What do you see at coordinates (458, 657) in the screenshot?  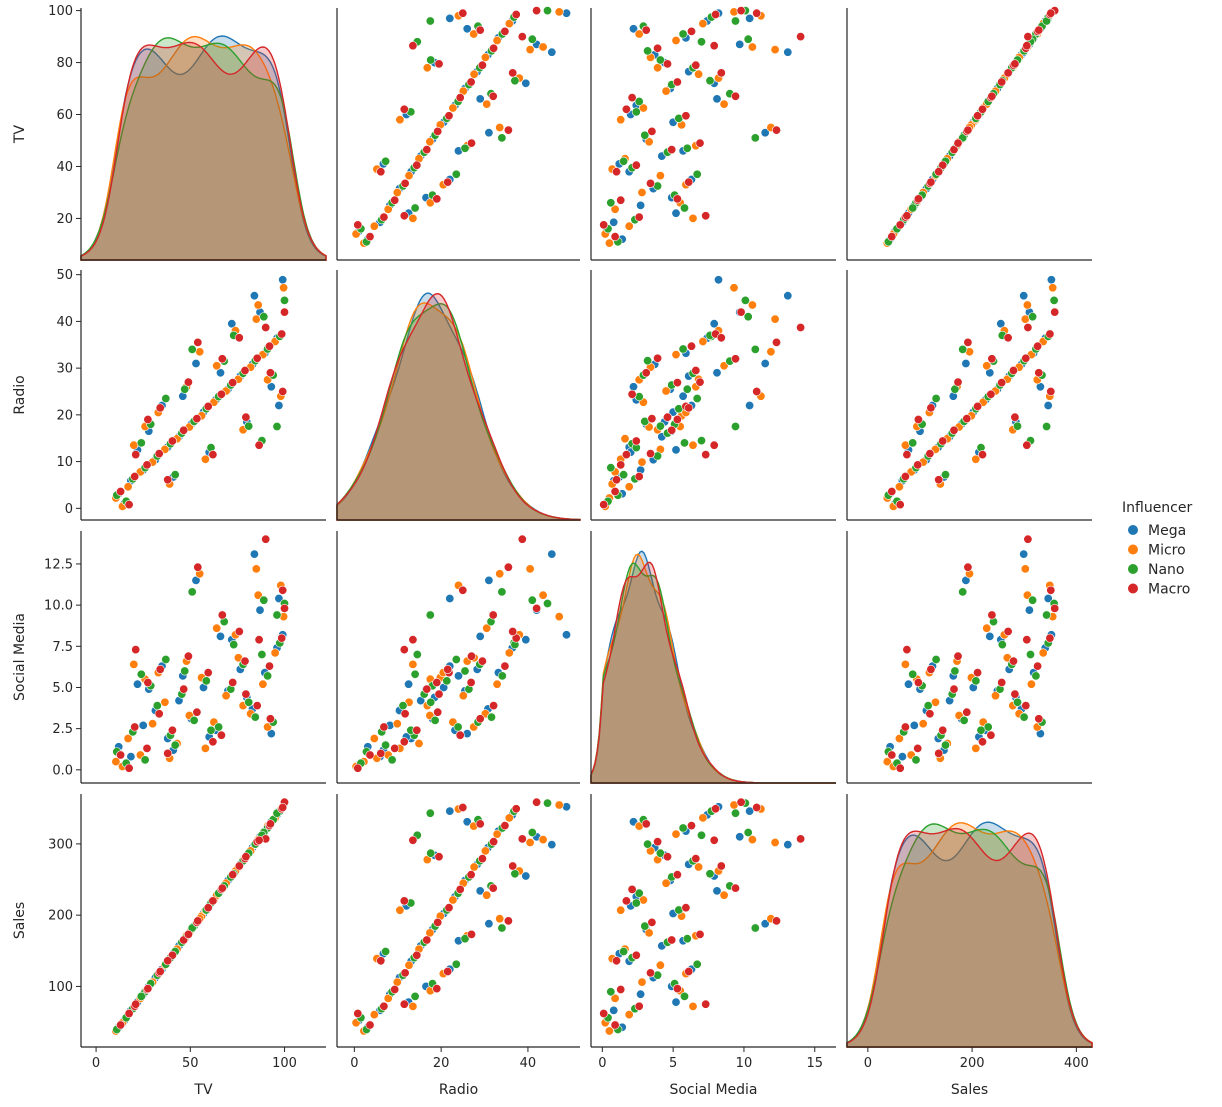 I see `panel-social-media-vs-radio` at bounding box center [458, 657].